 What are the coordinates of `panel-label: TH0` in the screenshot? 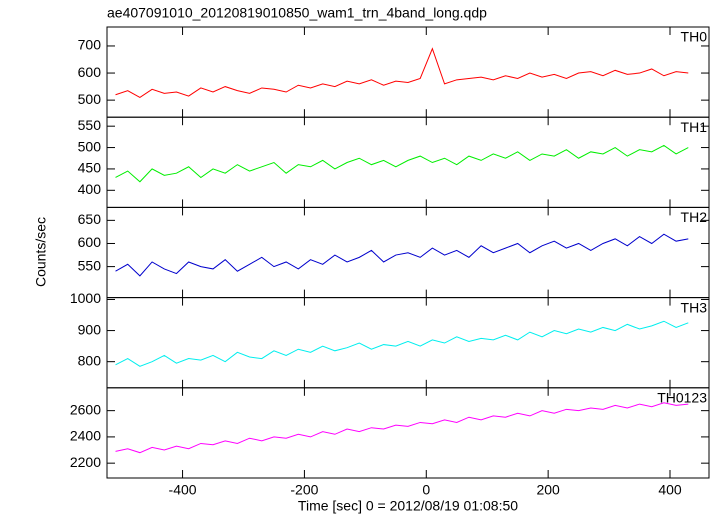 It's located at (694, 37).